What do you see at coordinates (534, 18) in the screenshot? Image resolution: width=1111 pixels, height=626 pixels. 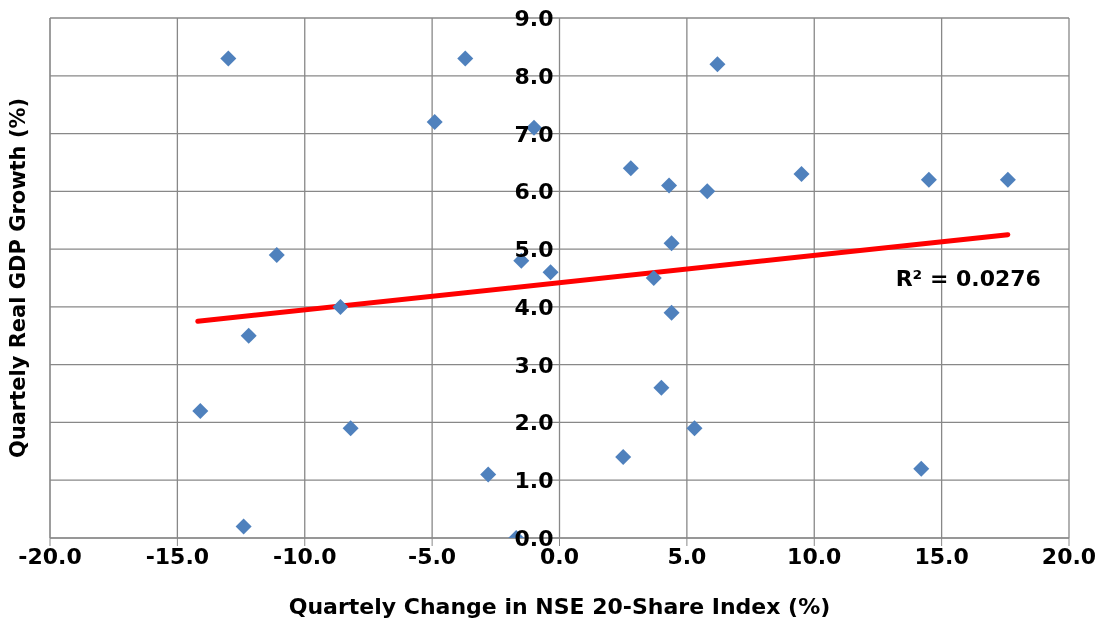 I see `y-tick-label: 9.0` at bounding box center [534, 18].